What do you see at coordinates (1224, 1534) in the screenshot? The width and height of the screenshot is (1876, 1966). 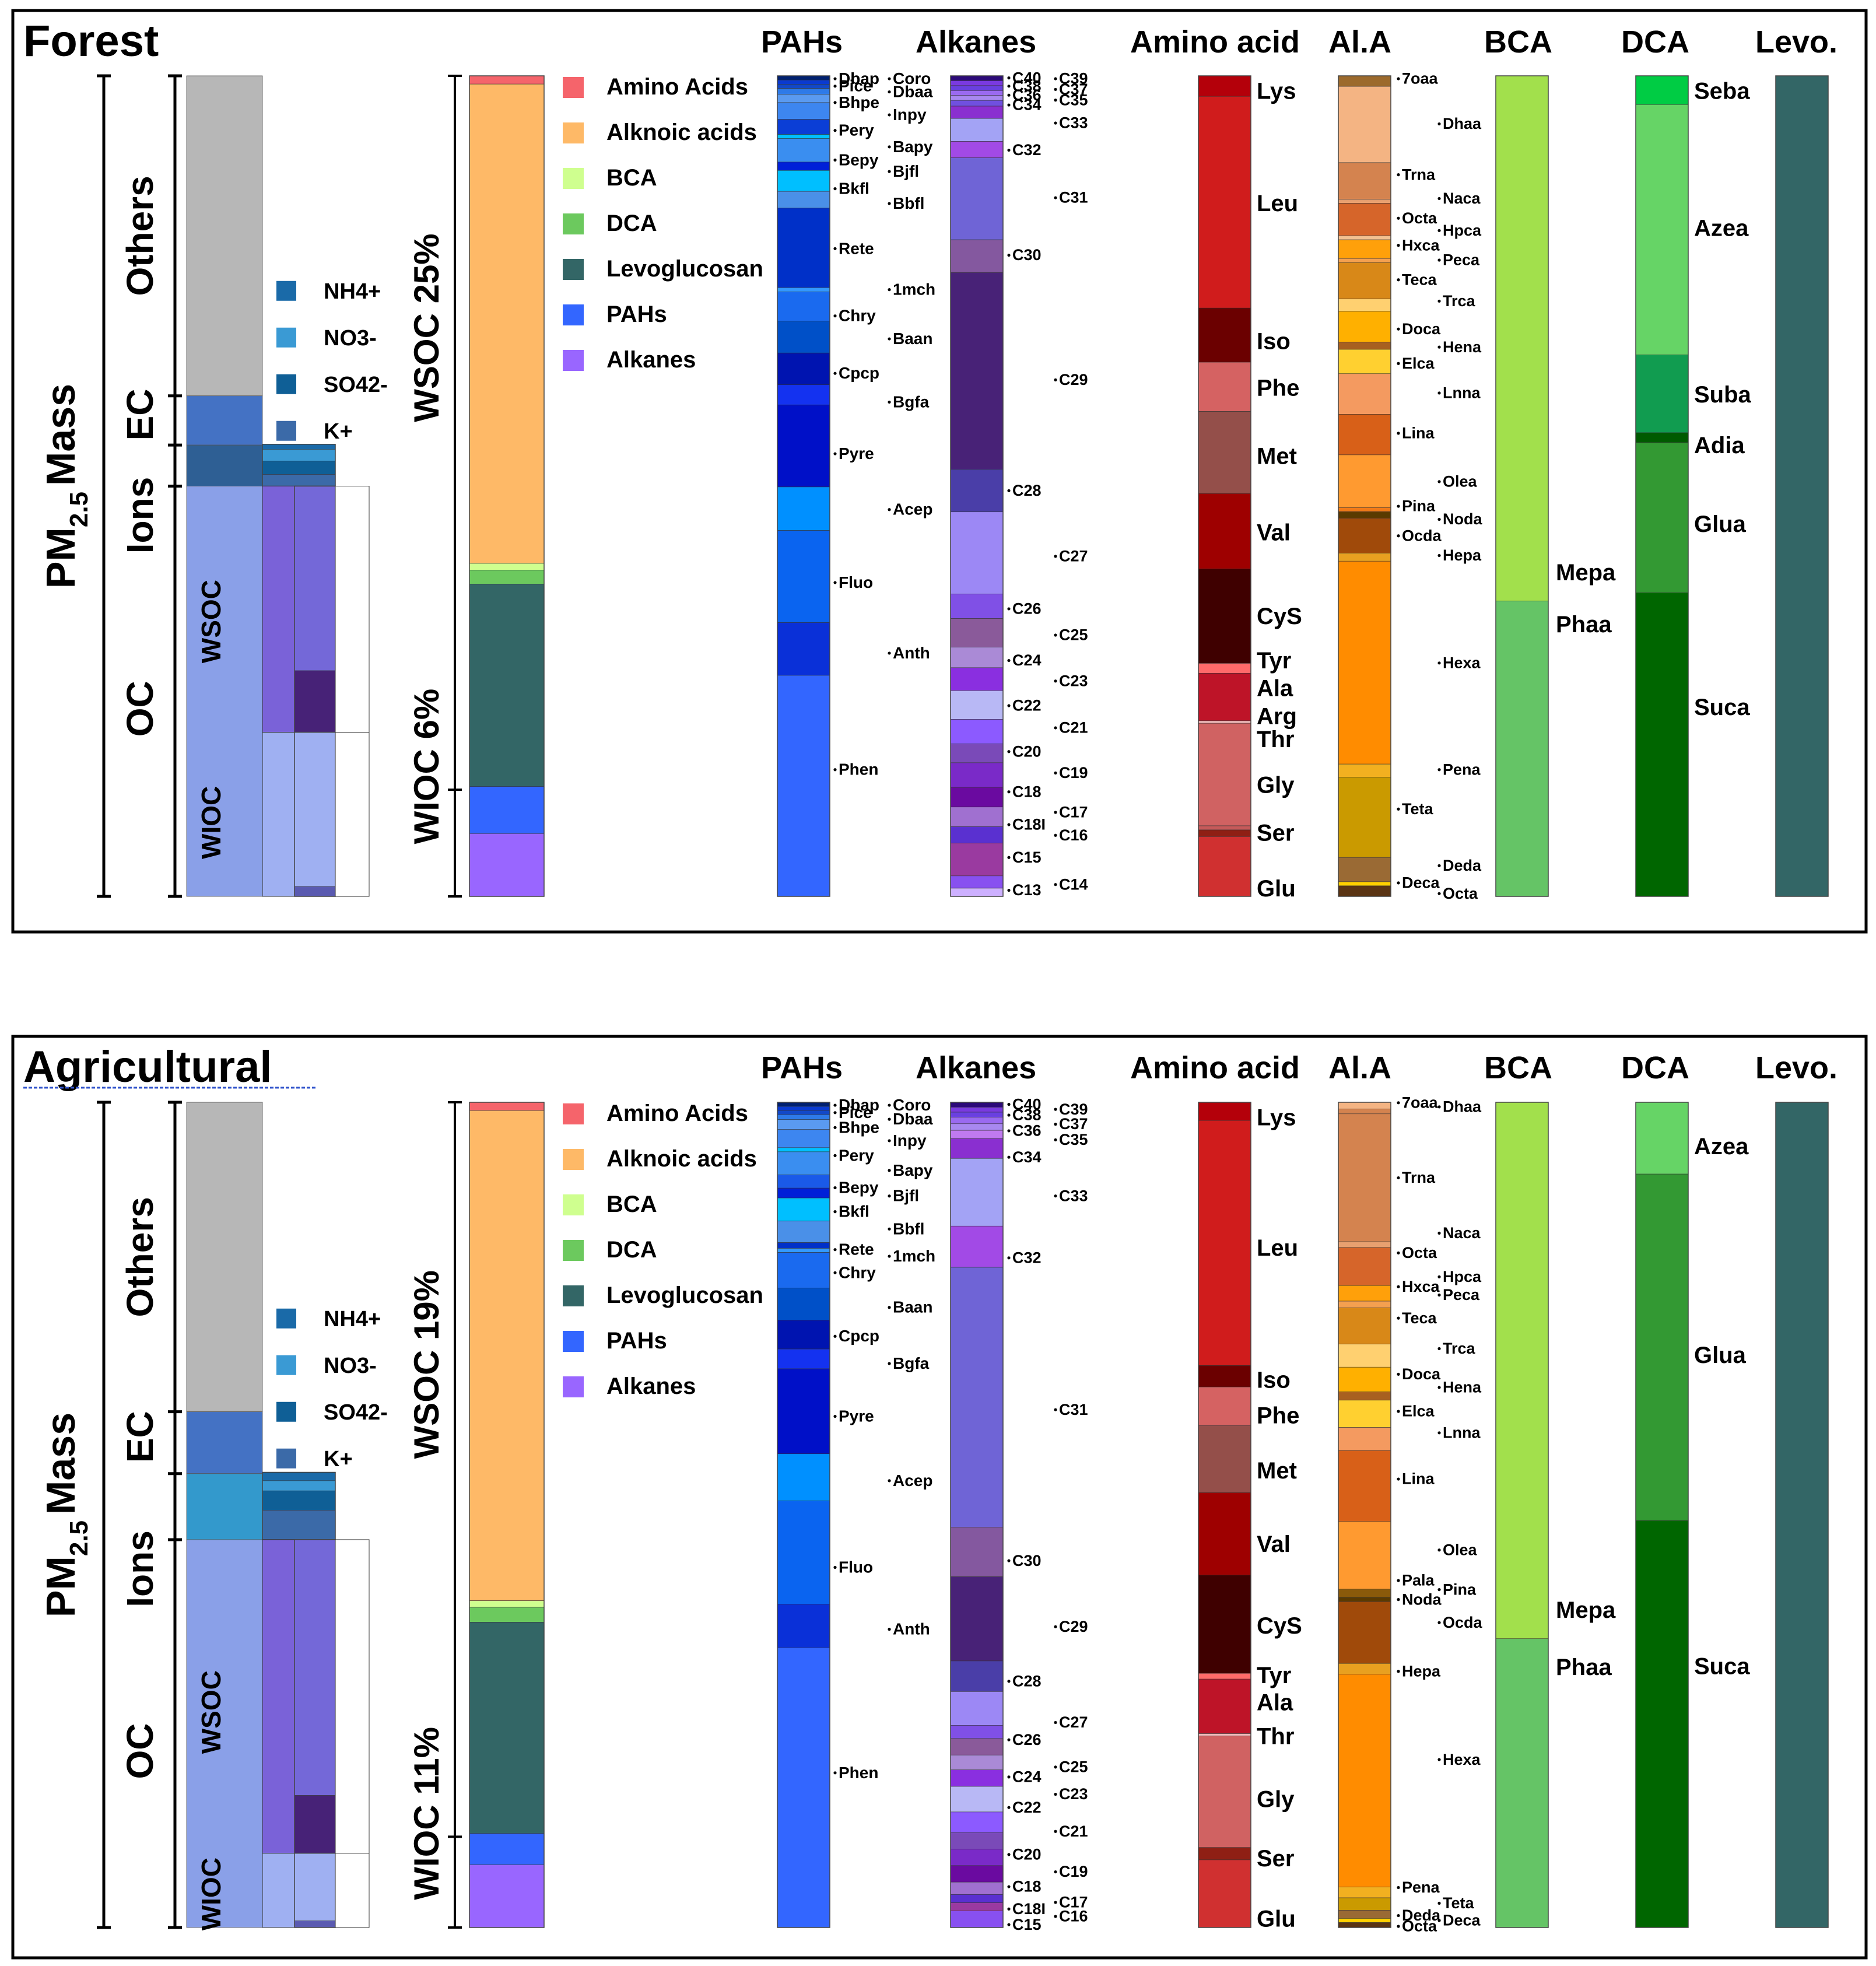 I see `amino-segment-val` at bounding box center [1224, 1534].